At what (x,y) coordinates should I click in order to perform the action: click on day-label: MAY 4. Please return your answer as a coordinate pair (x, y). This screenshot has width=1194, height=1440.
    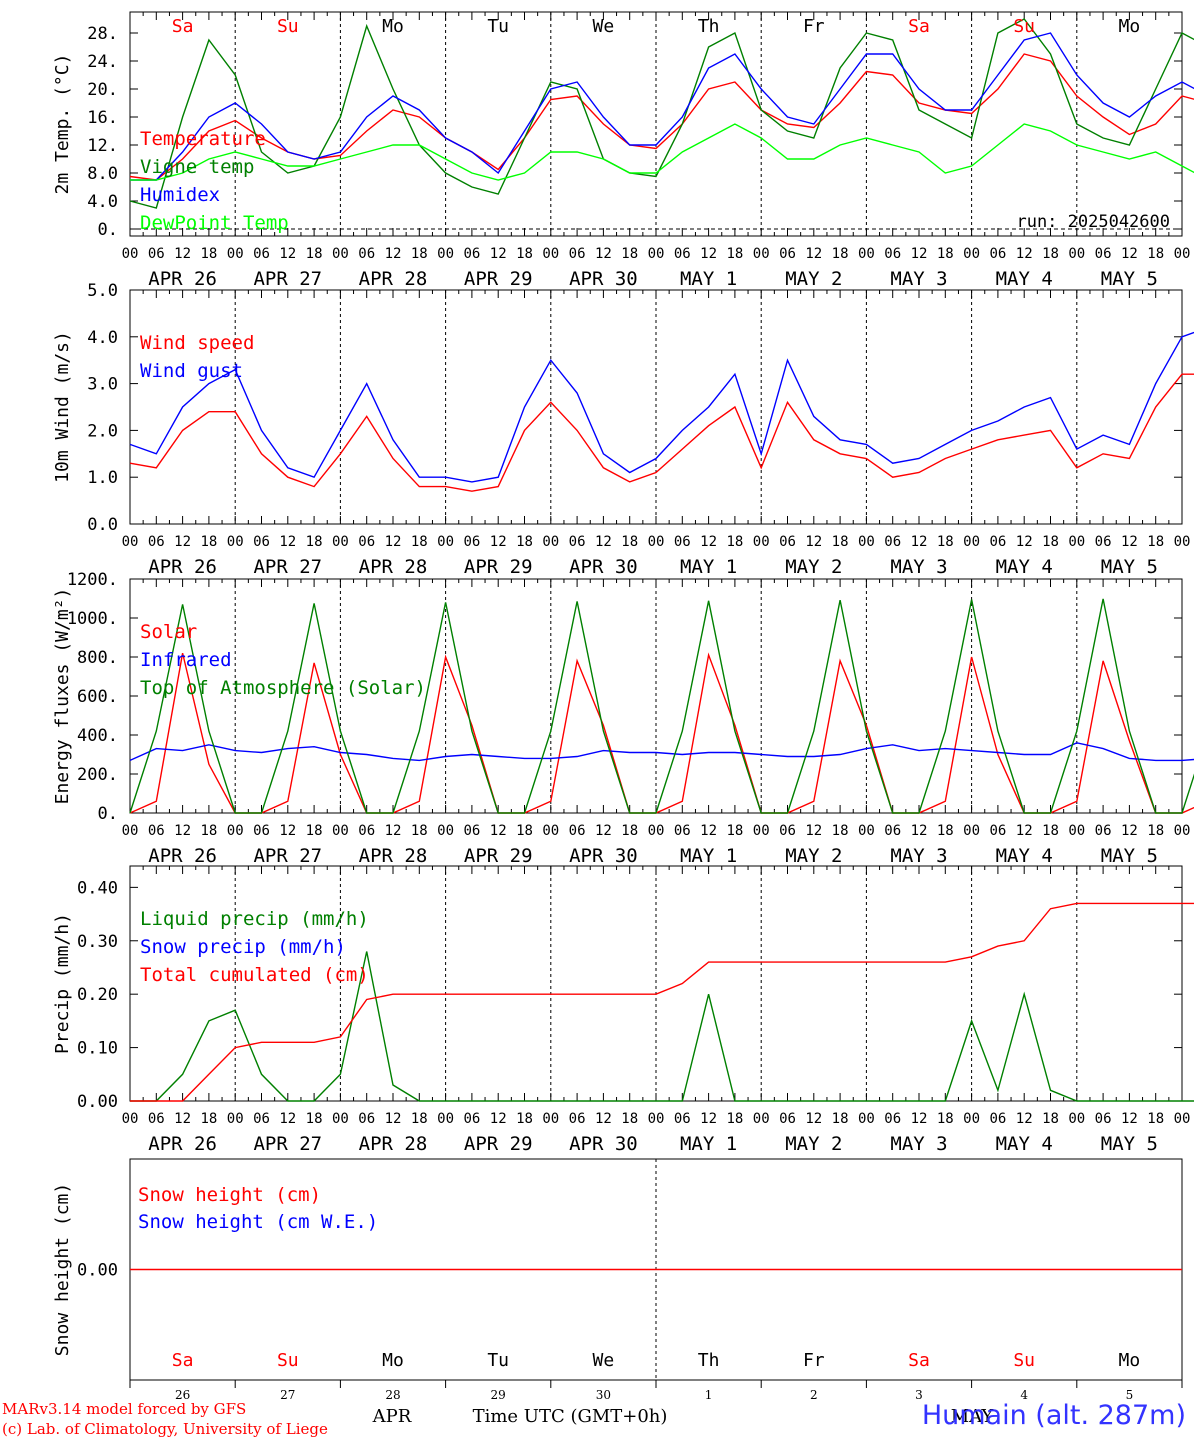
    Looking at the image, I should click on (1024, 856).